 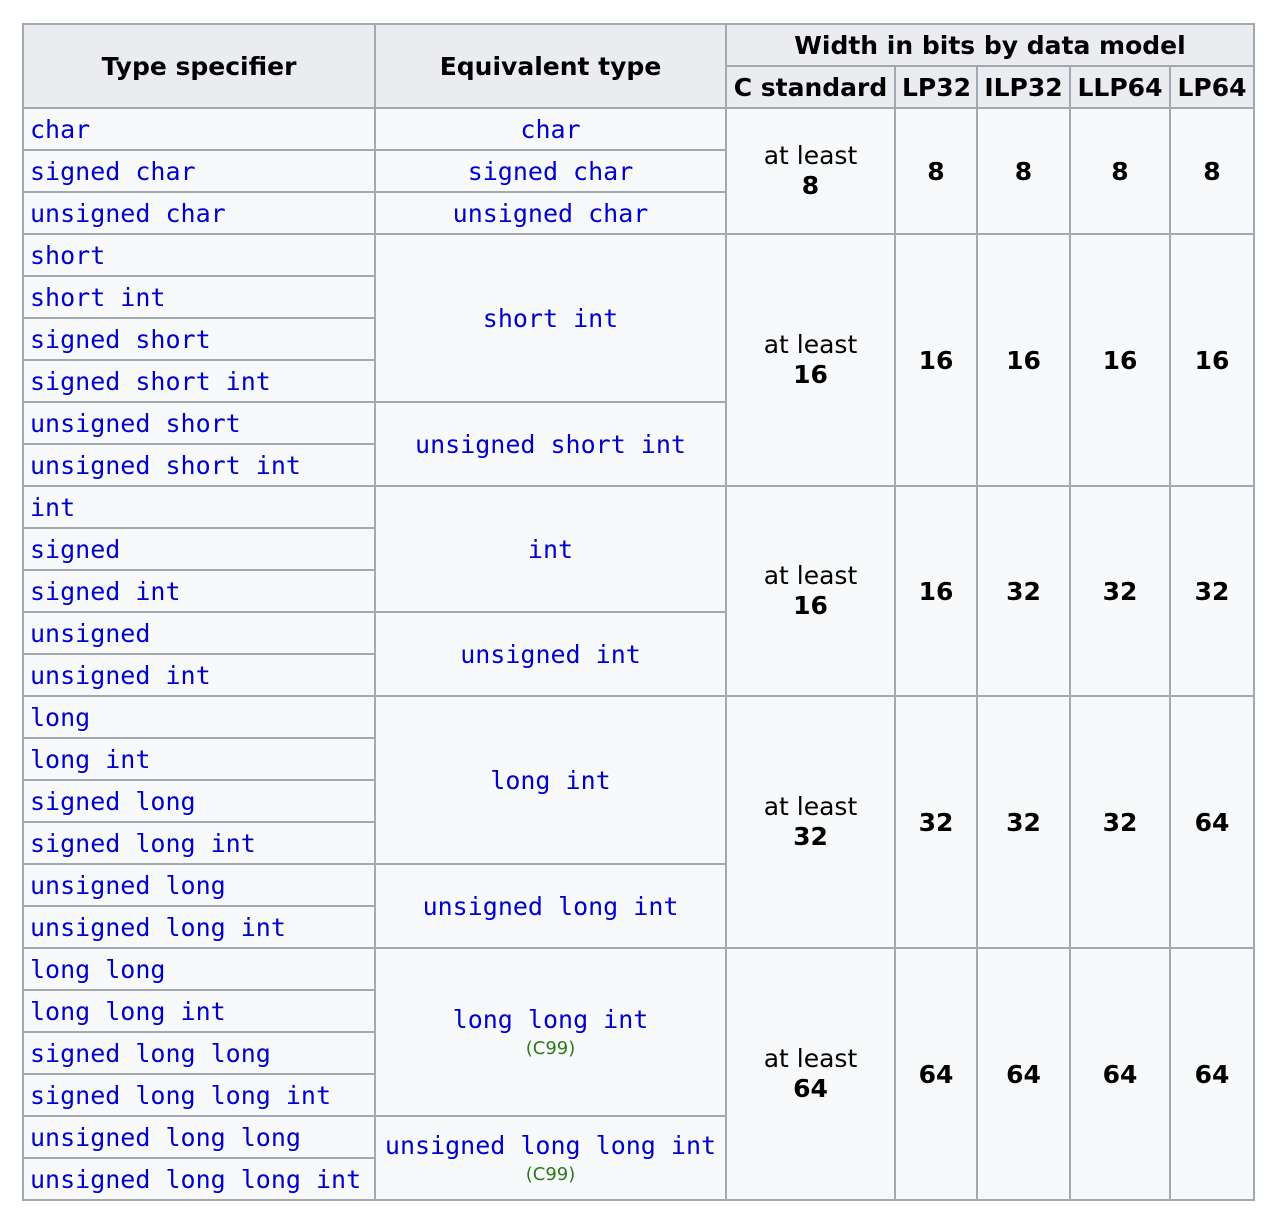 What do you see at coordinates (199, 213) in the screenshot?
I see `type-specifier-cell: unsigned char` at bounding box center [199, 213].